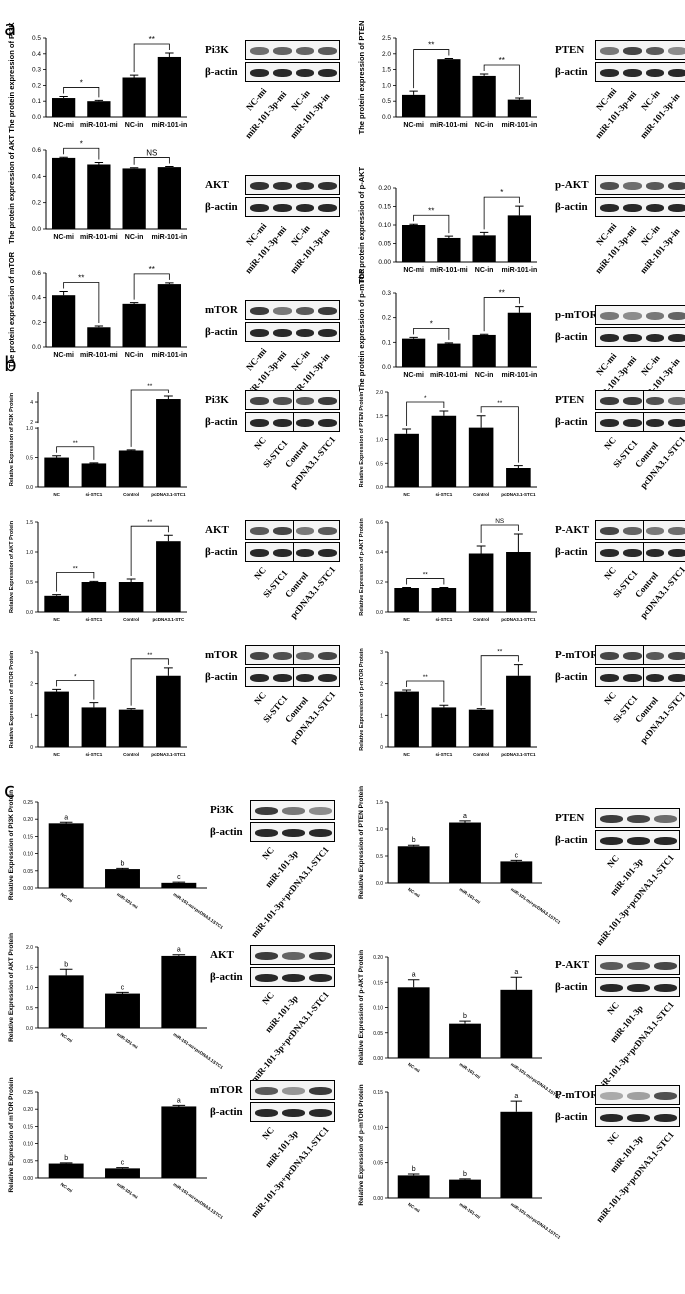 The width and height of the screenshot is (685, 1294). Describe the element at coordinates (386, 85) in the screenshot. I see `y-tick-label: 1.0` at that location.